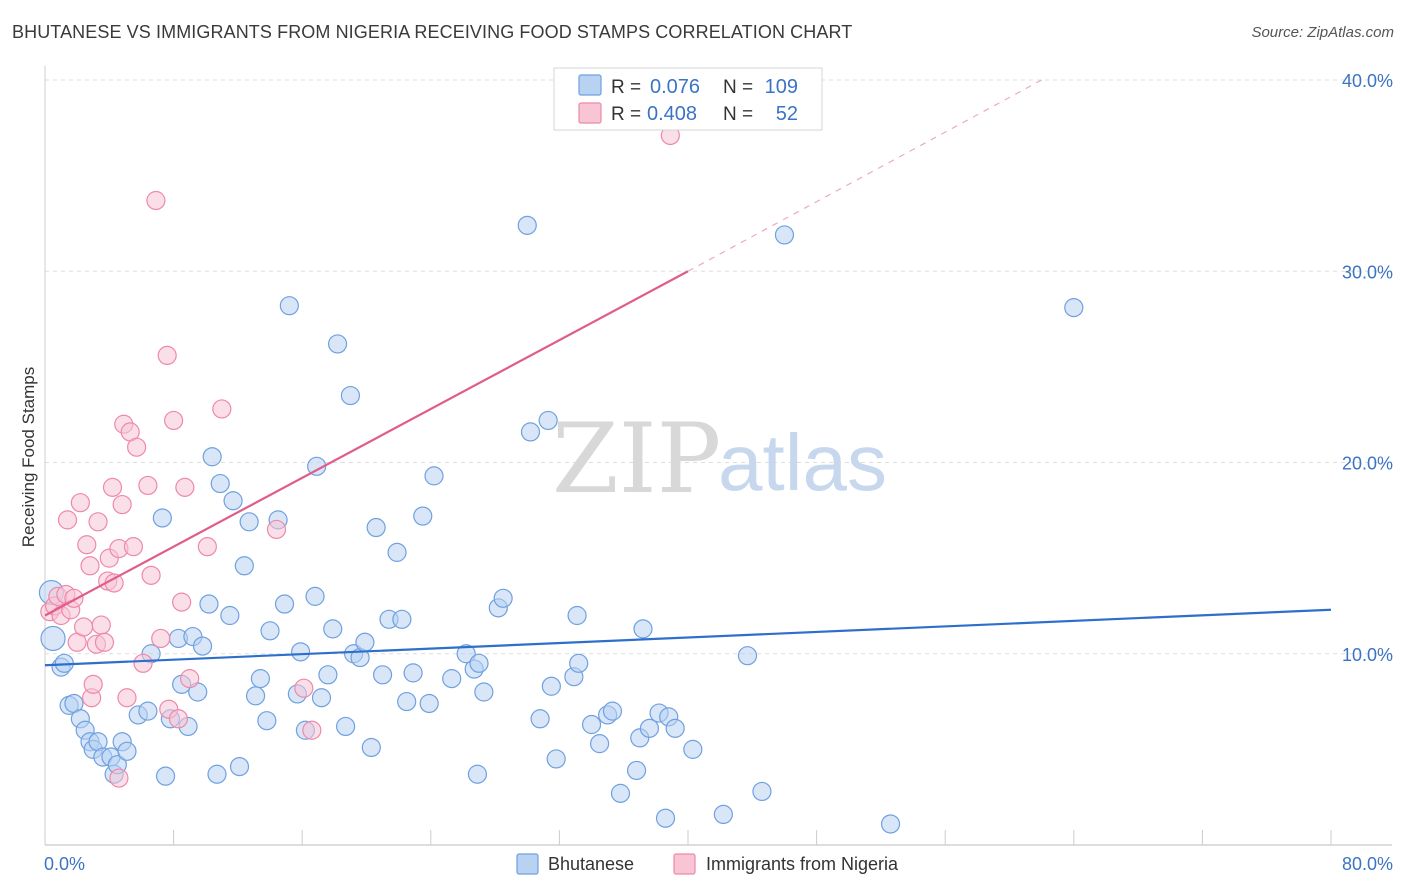 This screenshot has height=892, width=1406. What do you see at coordinates (688, 99) in the screenshot?
I see `legend: R = 0.076 N = 109 R = 0.408 N = 52` at bounding box center [688, 99].